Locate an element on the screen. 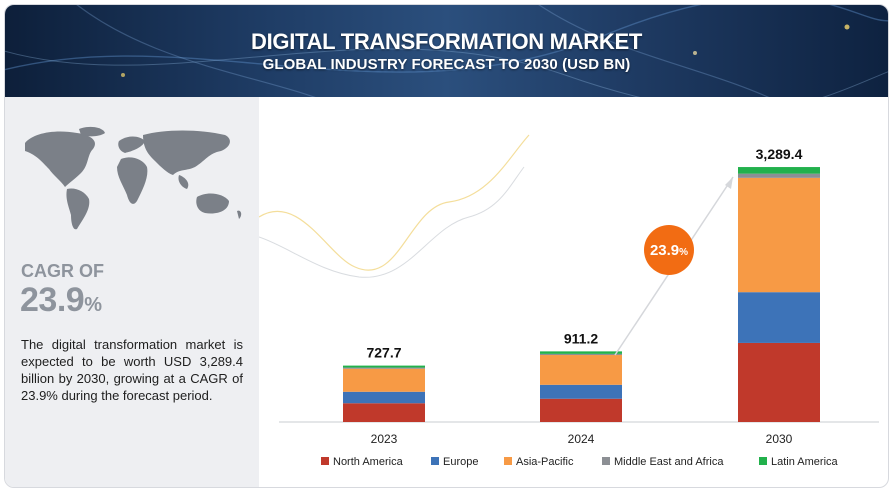  total-label-2030: 3,289.4 is located at coordinates (779, 154).